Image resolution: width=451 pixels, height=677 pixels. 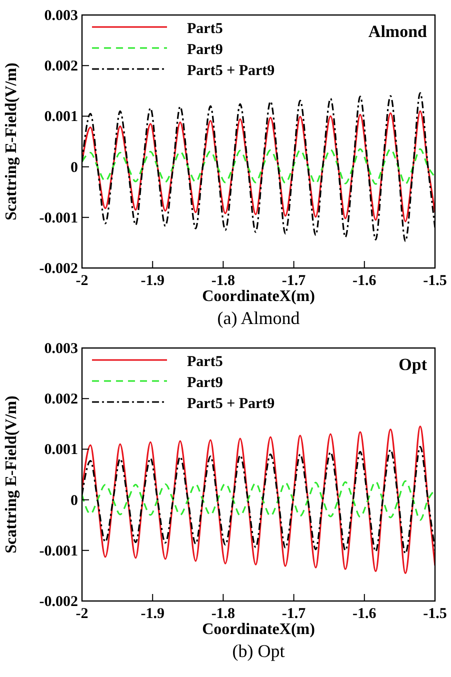 I want to click on text: (b) Opt, so click(x=258, y=651).